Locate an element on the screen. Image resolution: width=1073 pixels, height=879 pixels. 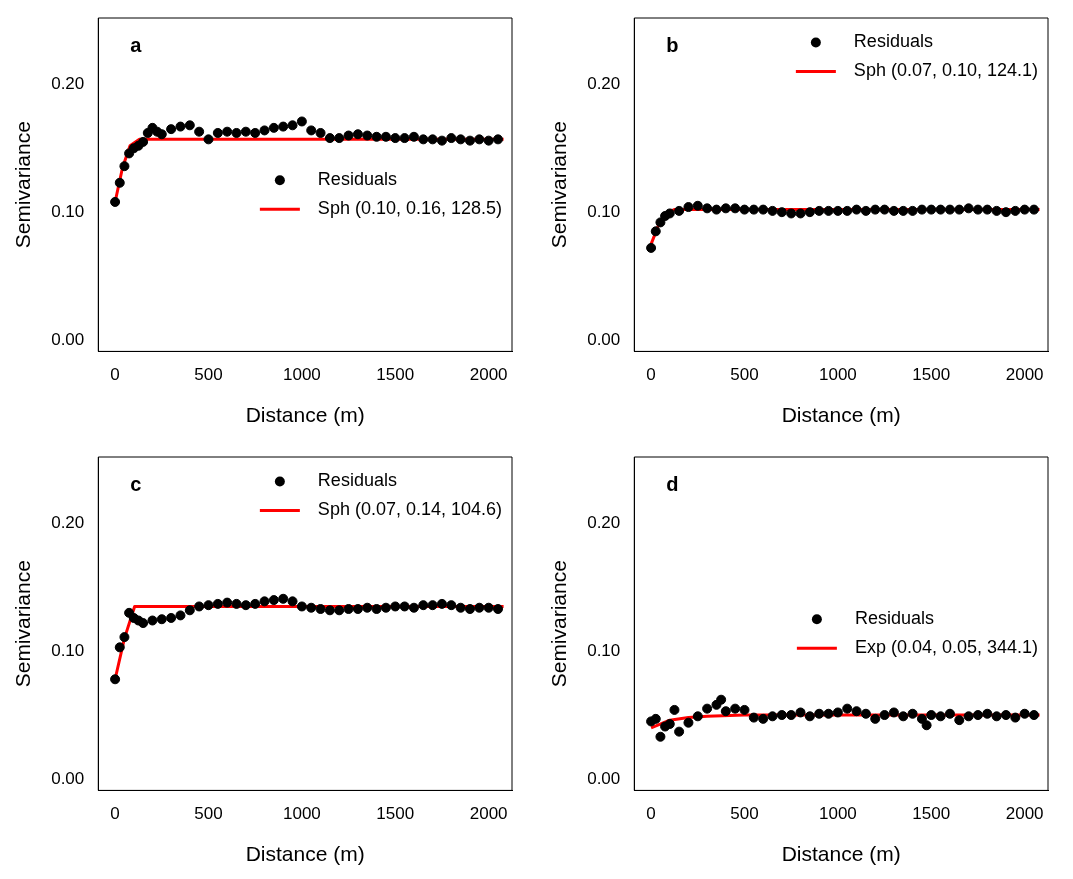
legend-label: Exp (0.04, 0.05, 344.1) is located at coordinates (946, 647).